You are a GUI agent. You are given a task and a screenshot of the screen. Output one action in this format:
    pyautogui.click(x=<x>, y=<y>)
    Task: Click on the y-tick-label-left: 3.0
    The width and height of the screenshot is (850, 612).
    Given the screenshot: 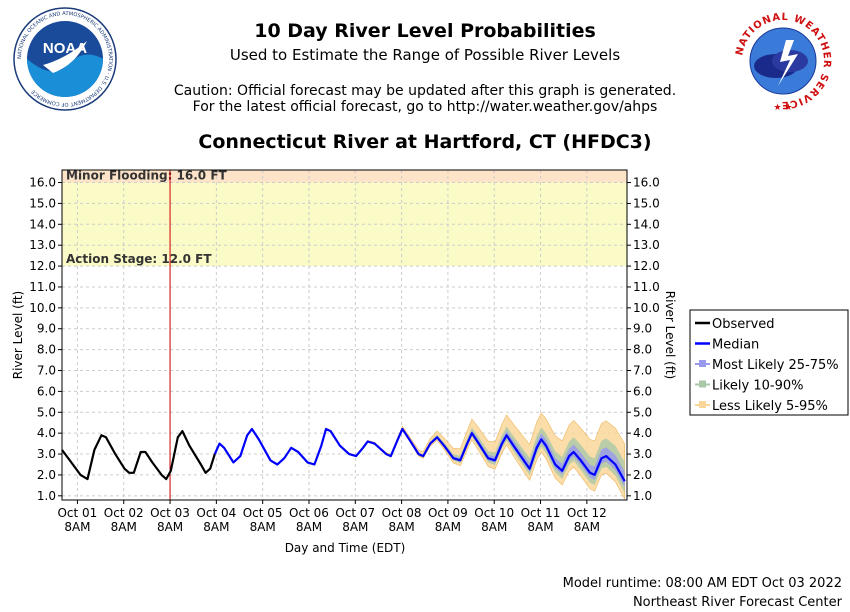 What is the action you would take?
    pyautogui.click(x=46, y=454)
    